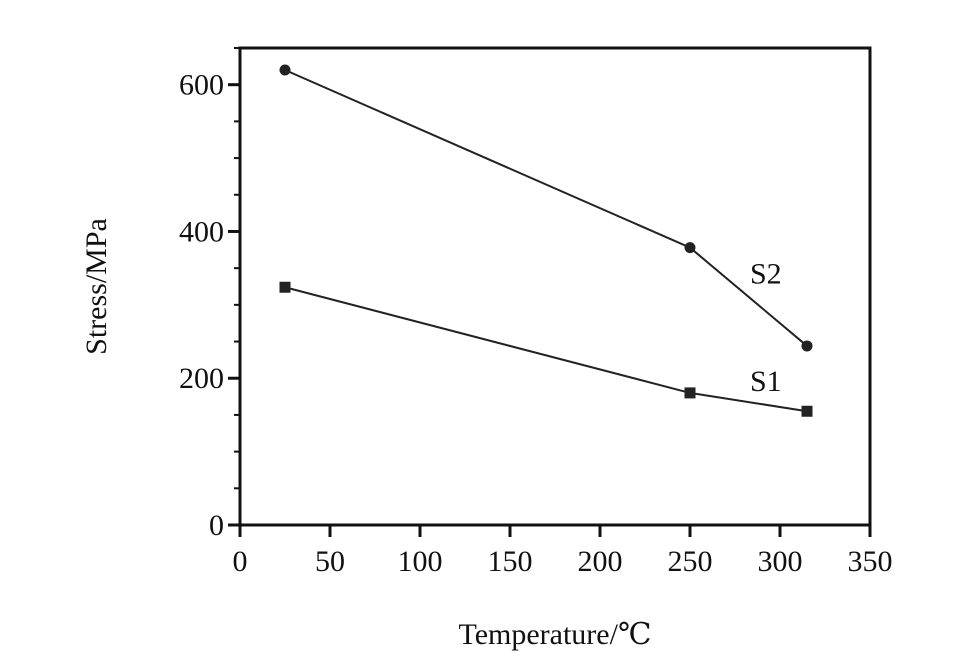 This screenshot has height=669, width=963. What do you see at coordinates (420, 561) in the screenshot?
I see `x-tick-label: 100` at bounding box center [420, 561].